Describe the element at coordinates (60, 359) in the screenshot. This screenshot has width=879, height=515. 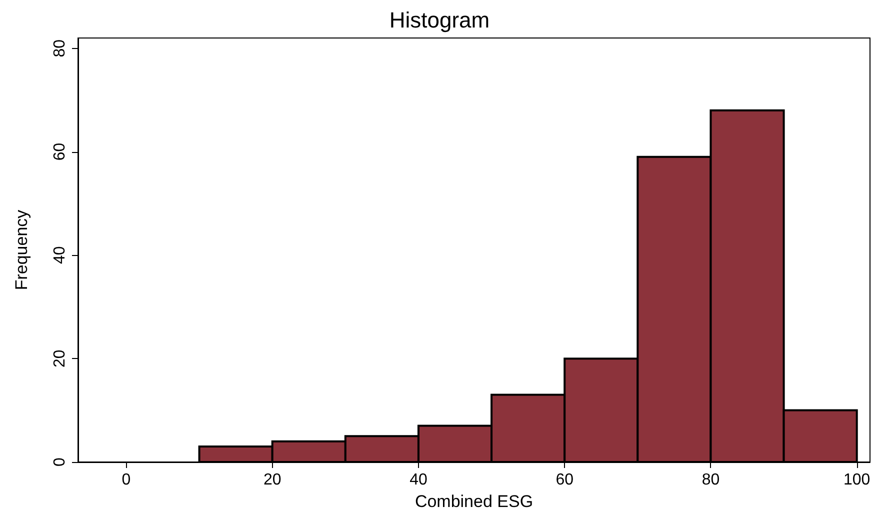
I see `y-tick-label: 20` at that location.